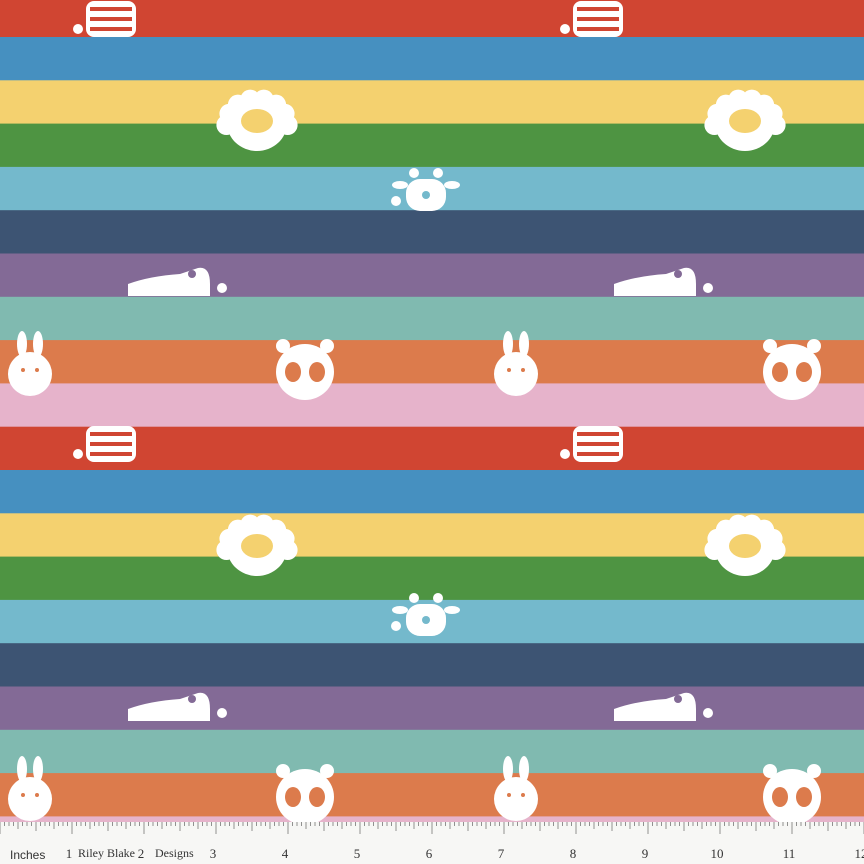 The height and width of the screenshot is (864, 864). What do you see at coordinates (717, 853) in the screenshot?
I see `ruler-number: 10` at bounding box center [717, 853].